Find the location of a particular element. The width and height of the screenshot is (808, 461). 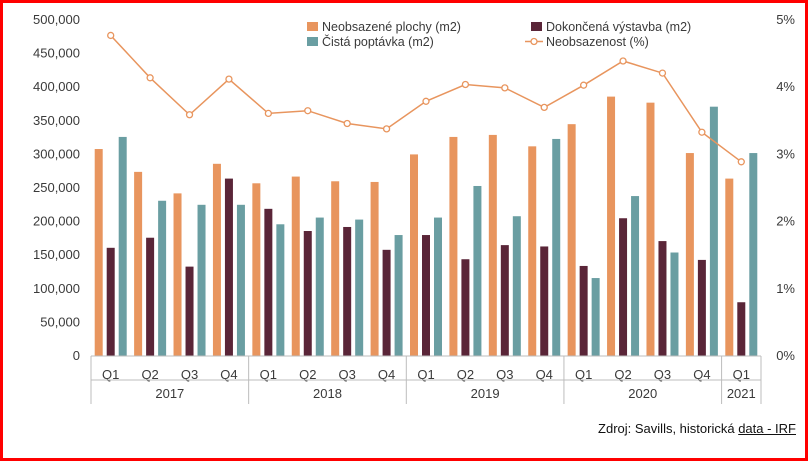

legend-label: Neobsazenost (%) is located at coordinates (597, 42).